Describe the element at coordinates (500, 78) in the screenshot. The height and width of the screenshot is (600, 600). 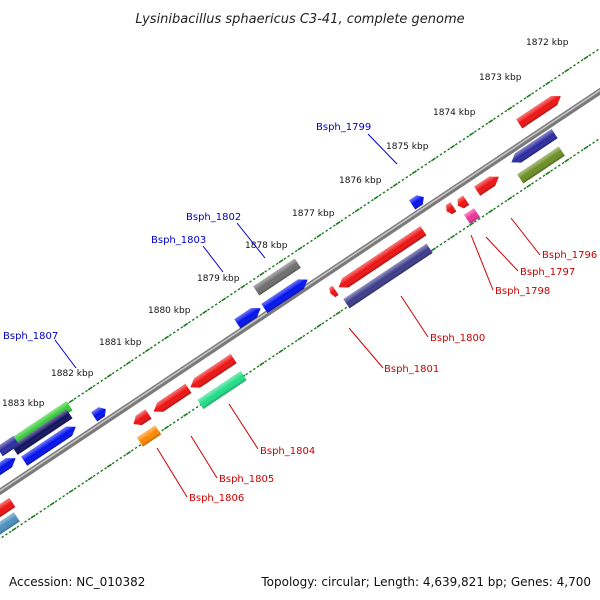
I see `kbp-label: 1873 kbp` at that location.